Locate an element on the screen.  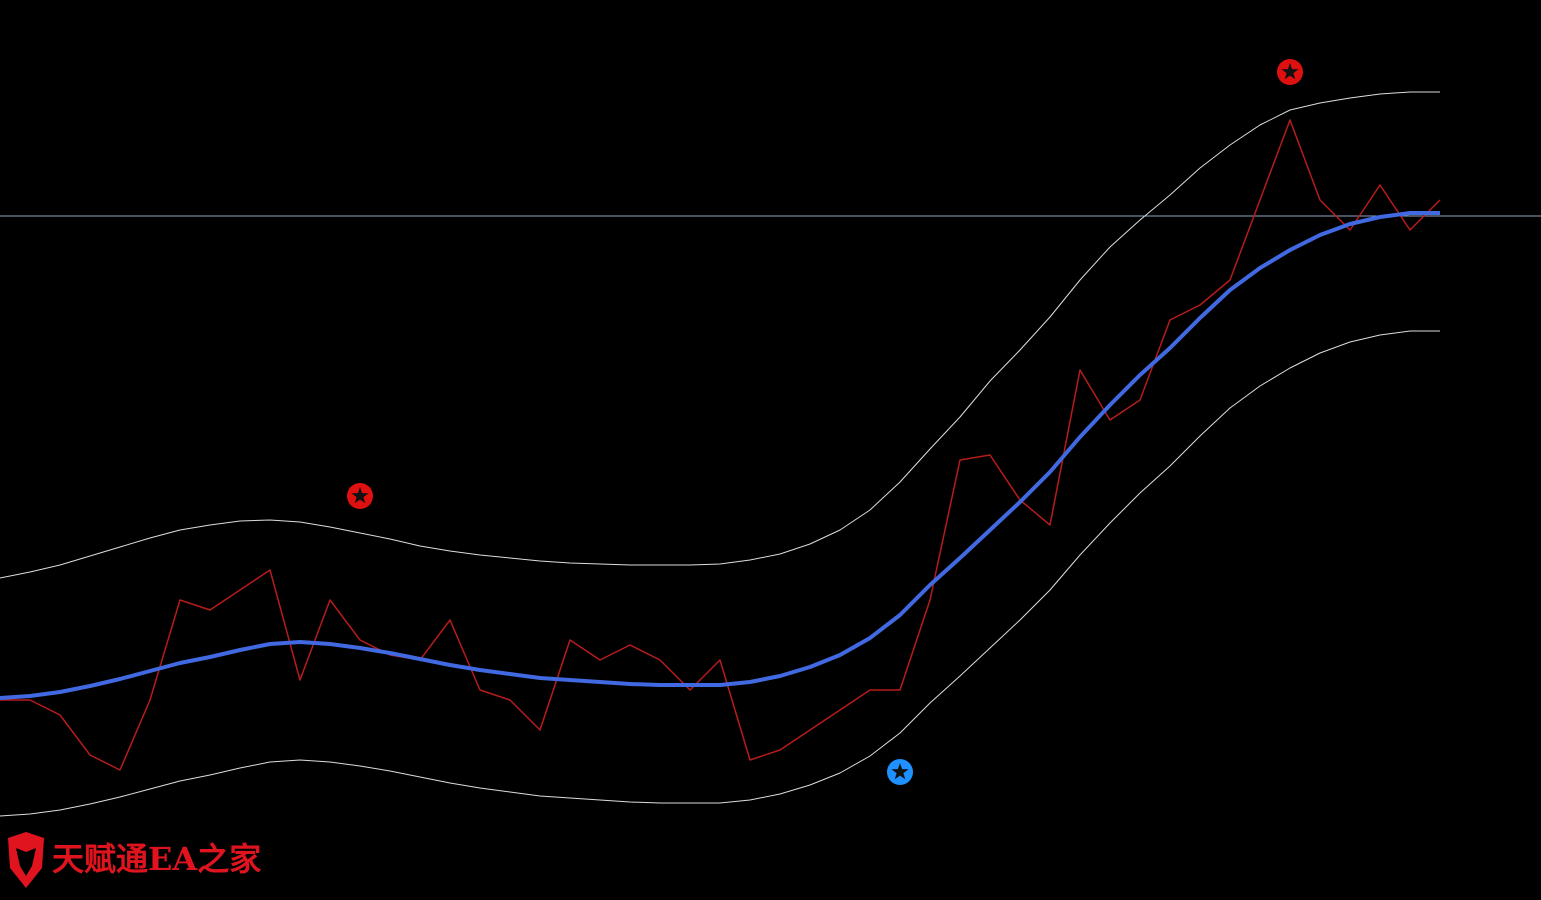
logo is located at coordinates (26, 860).